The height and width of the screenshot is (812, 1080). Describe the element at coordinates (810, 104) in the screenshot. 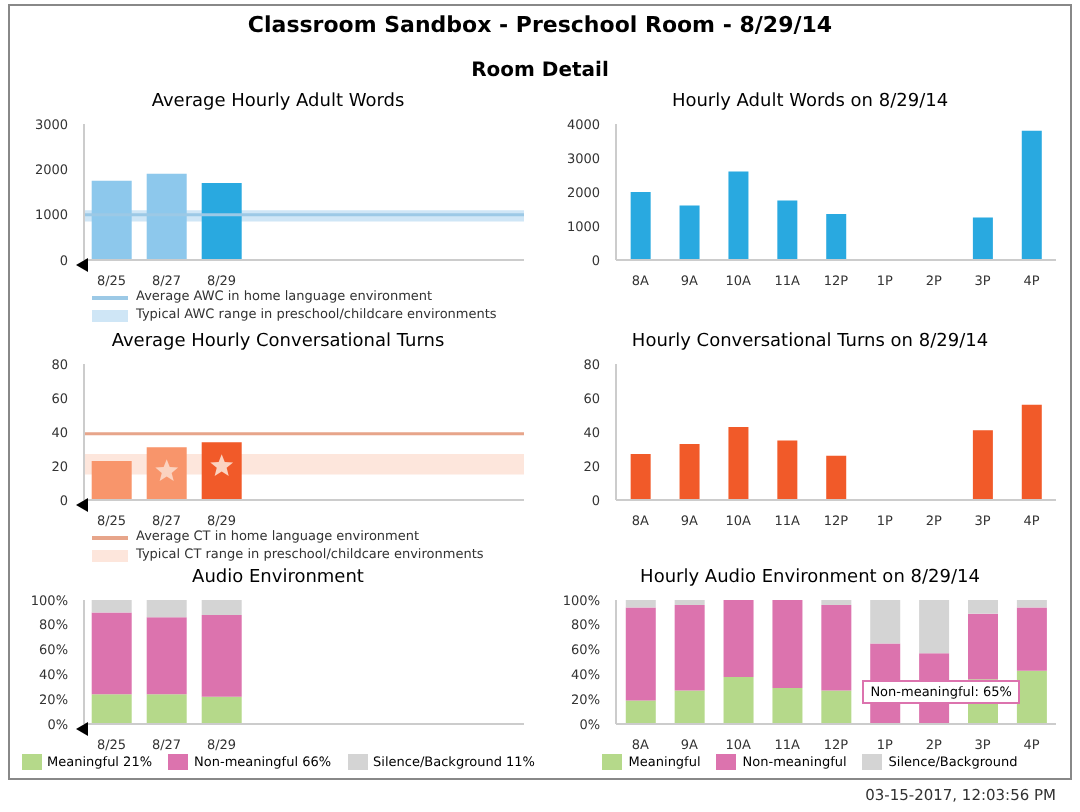

I see `chart-title: Hourly Adult Words on 8/29/14` at that location.